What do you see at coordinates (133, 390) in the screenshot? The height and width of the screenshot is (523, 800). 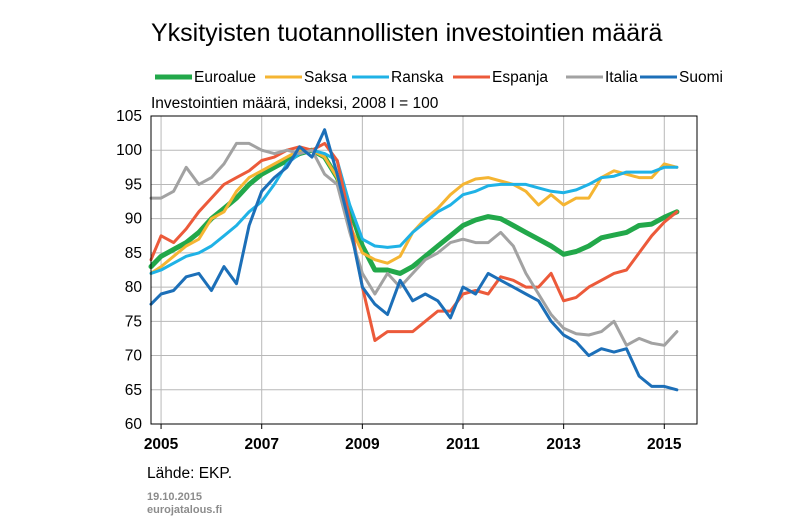 I see `y-tick-label: 65` at bounding box center [133, 390].